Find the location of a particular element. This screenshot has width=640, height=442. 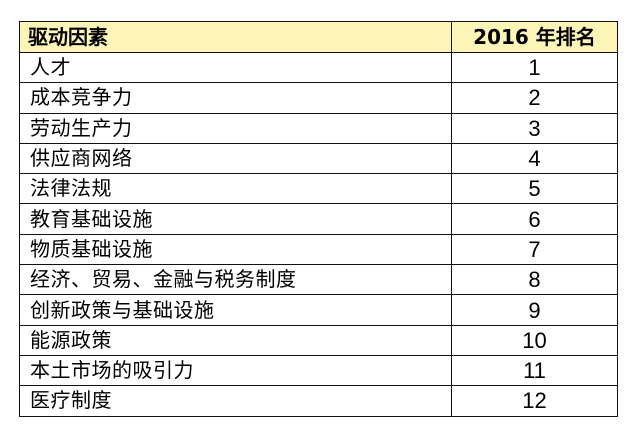

factor-cell: 供应商网络 is located at coordinates (235, 158).